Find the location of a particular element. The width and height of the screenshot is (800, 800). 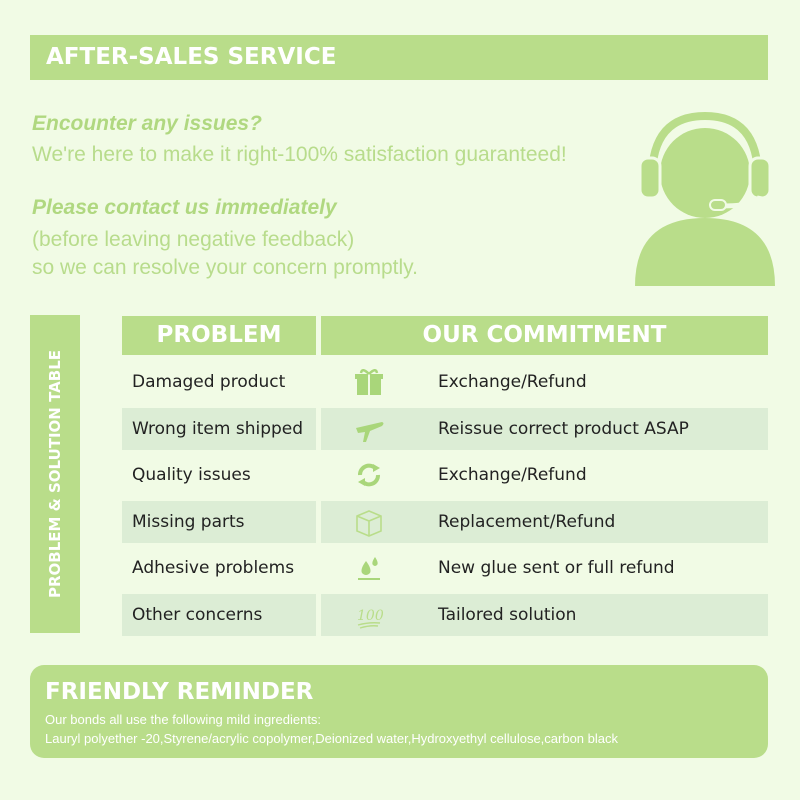

gift-icon is located at coordinates (368, 382).